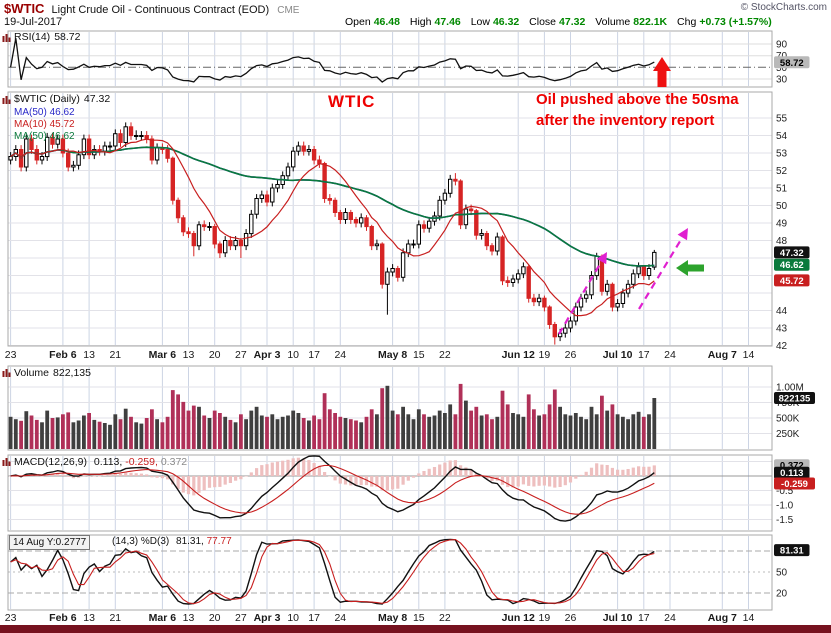 The height and width of the screenshot is (633, 831). What do you see at coordinates (785, 491) in the screenshot?
I see `svg-text: -0.5` at bounding box center [785, 491].